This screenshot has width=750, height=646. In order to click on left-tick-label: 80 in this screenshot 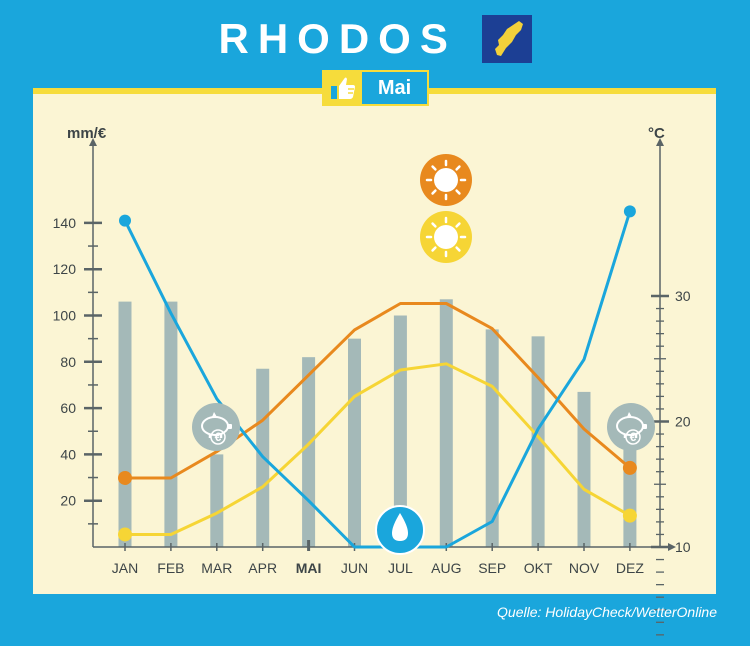, I will do `click(68, 362)`.